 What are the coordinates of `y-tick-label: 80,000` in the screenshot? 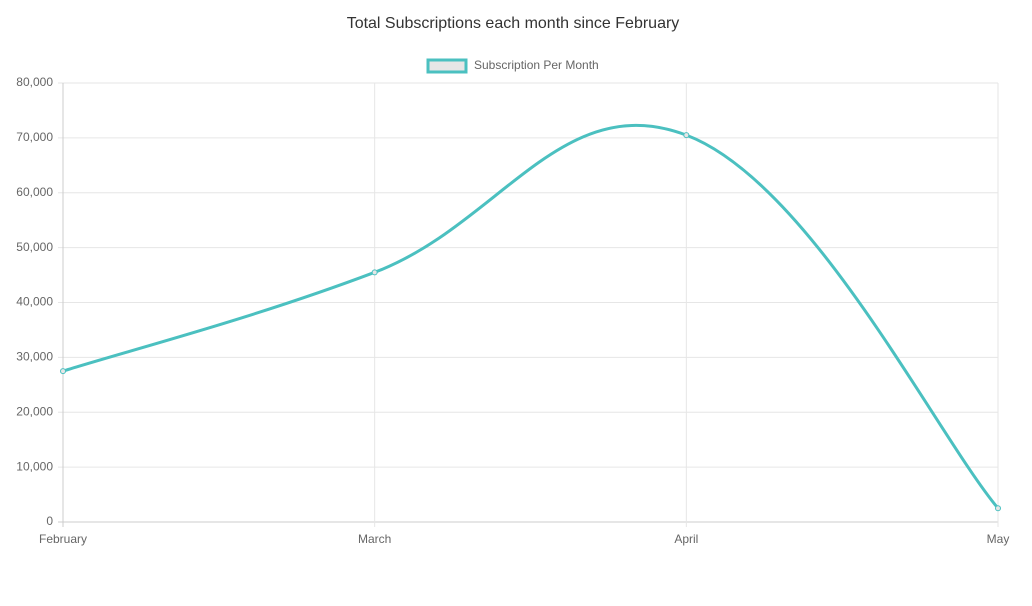 It's located at (34, 82).